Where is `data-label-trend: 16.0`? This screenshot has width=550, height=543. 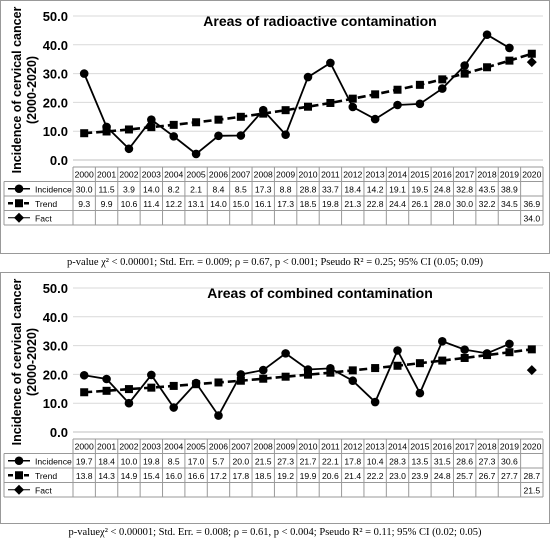 data-label-trend: 16.0 is located at coordinates (173, 476).